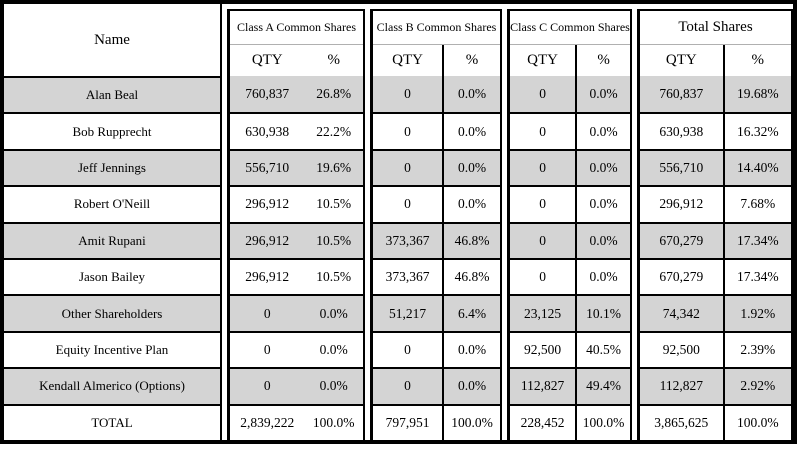 This screenshot has width=802, height=449. Describe the element at coordinates (296, 130) in the screenshot. I see `table-row: 630,938 22.2%` at that location.